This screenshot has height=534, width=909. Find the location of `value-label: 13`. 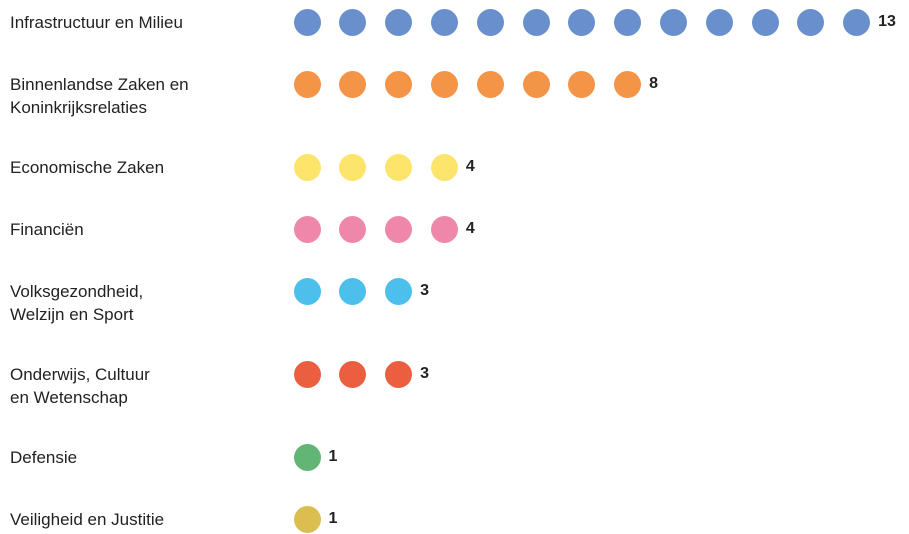

value-label: 13 is located at coordinates (887, 21).